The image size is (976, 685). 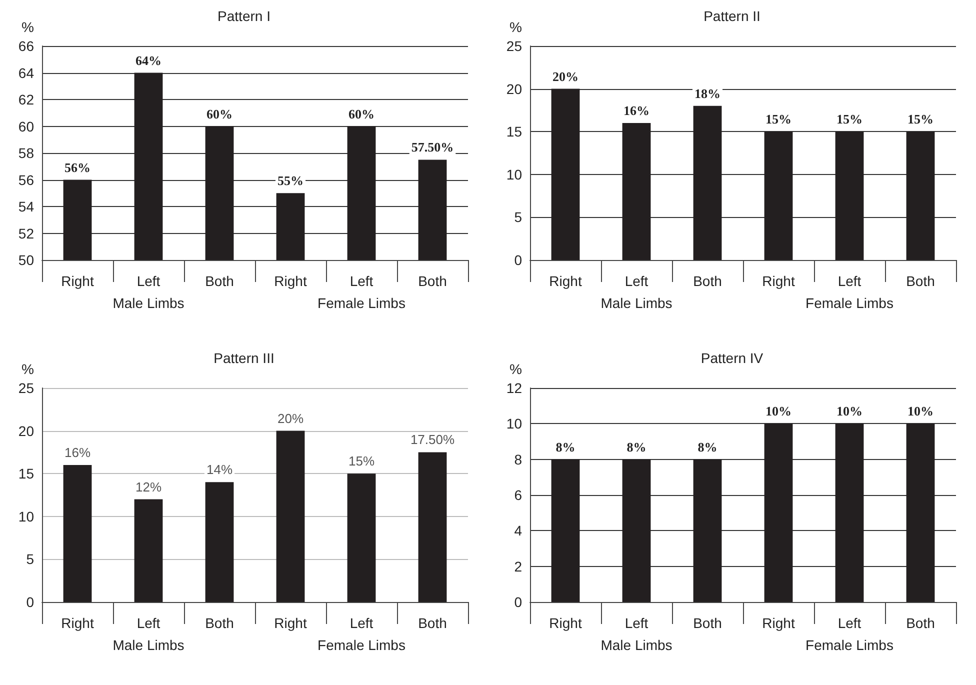 I want to click on data-label: 14%, so click(x=219, y=470).